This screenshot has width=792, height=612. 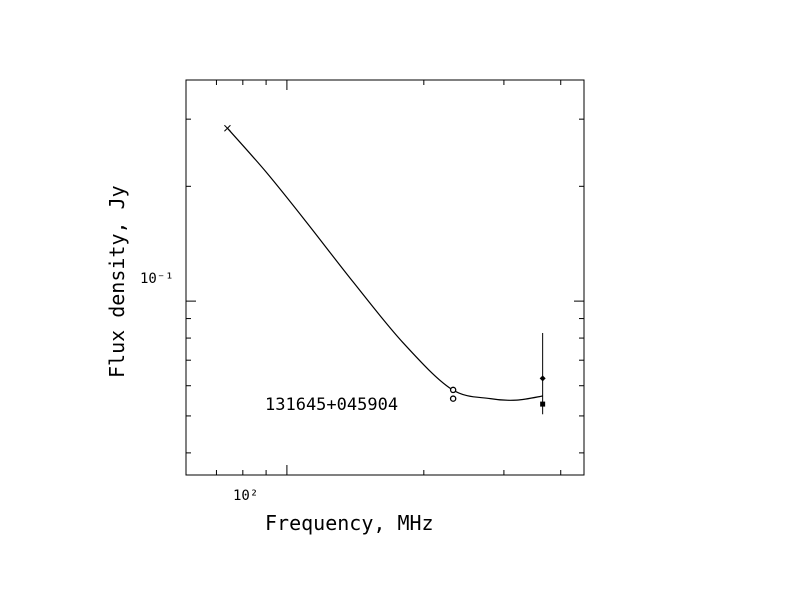 I want to click on x-axis-title: Frequency, MHz, so click(x=349, y=523).